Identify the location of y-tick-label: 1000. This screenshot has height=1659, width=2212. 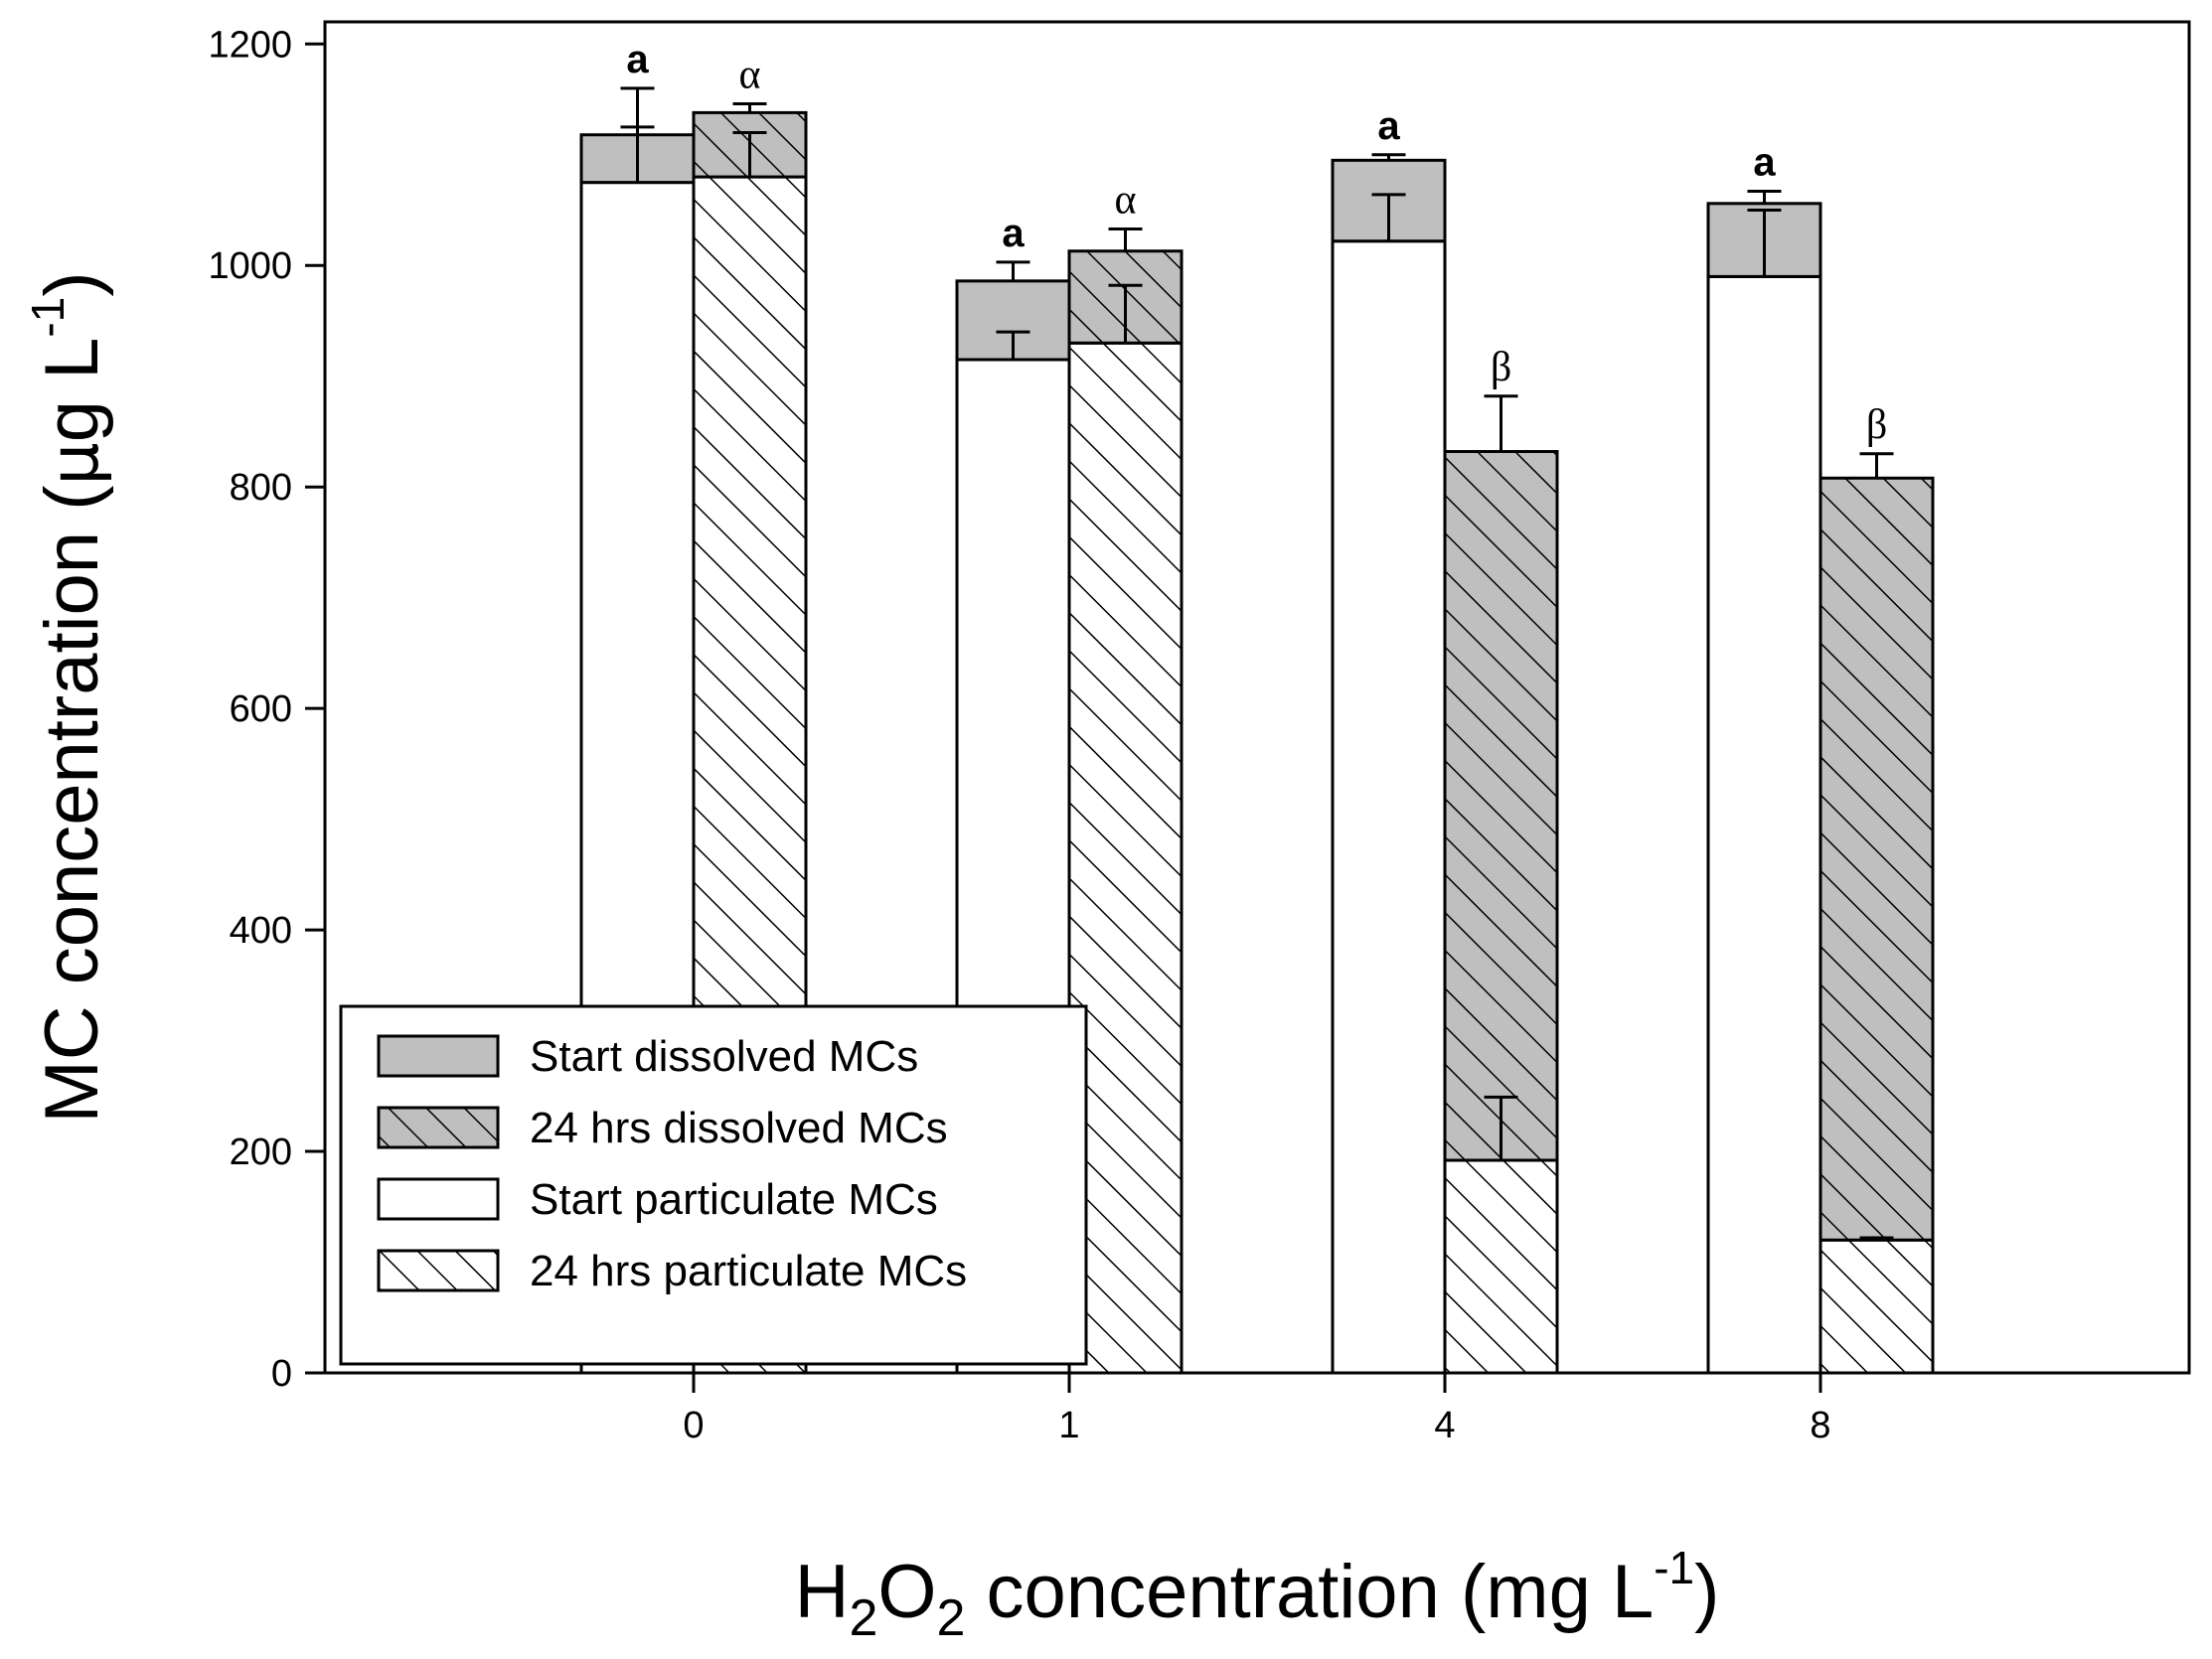
(250, 266).